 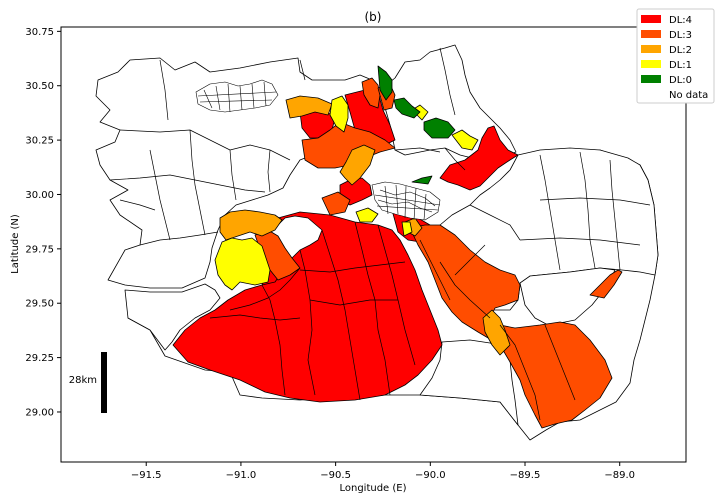 I want to click on x-tick-label: −90.5, so click(x=335, y=475).